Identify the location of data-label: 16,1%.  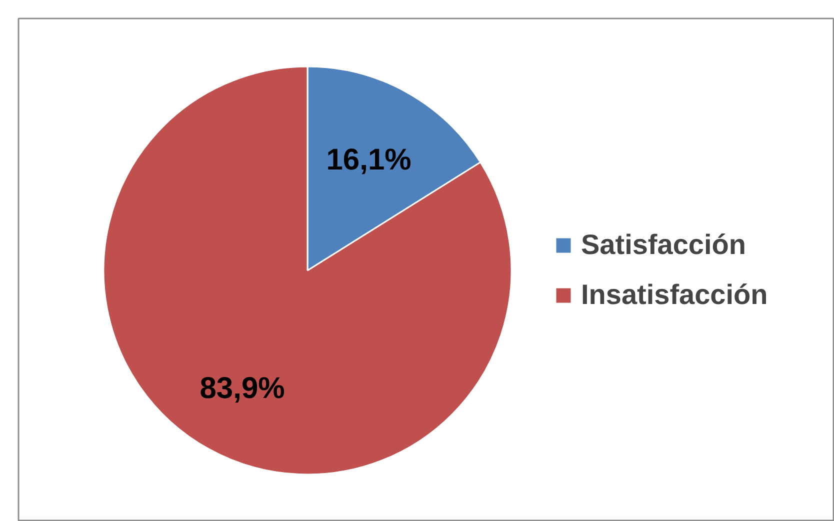
(369, 159).